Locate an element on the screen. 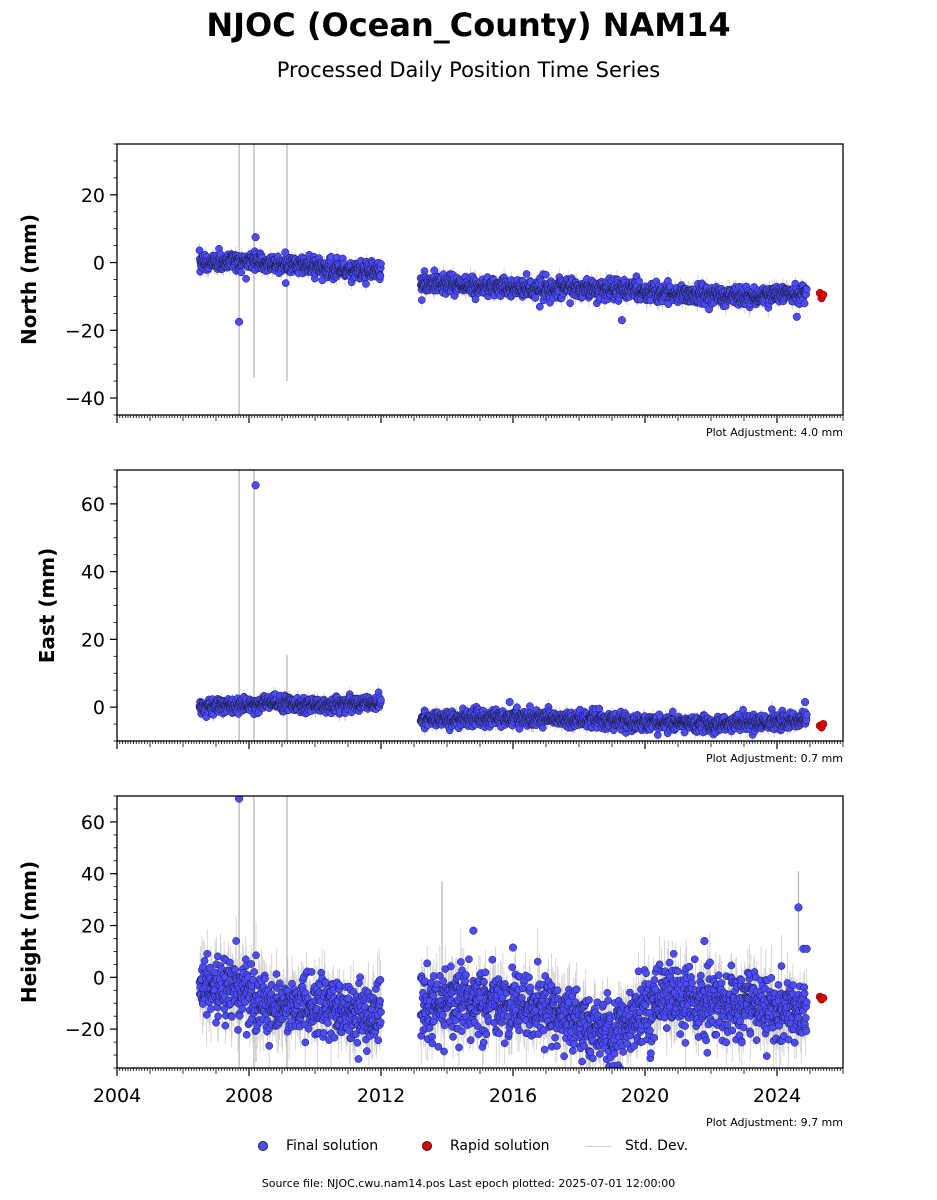 This screenshot has height=1200, width=937. chart-title: NJOC (Ocean_County) NAM14 is located at coordinates (468, 25).